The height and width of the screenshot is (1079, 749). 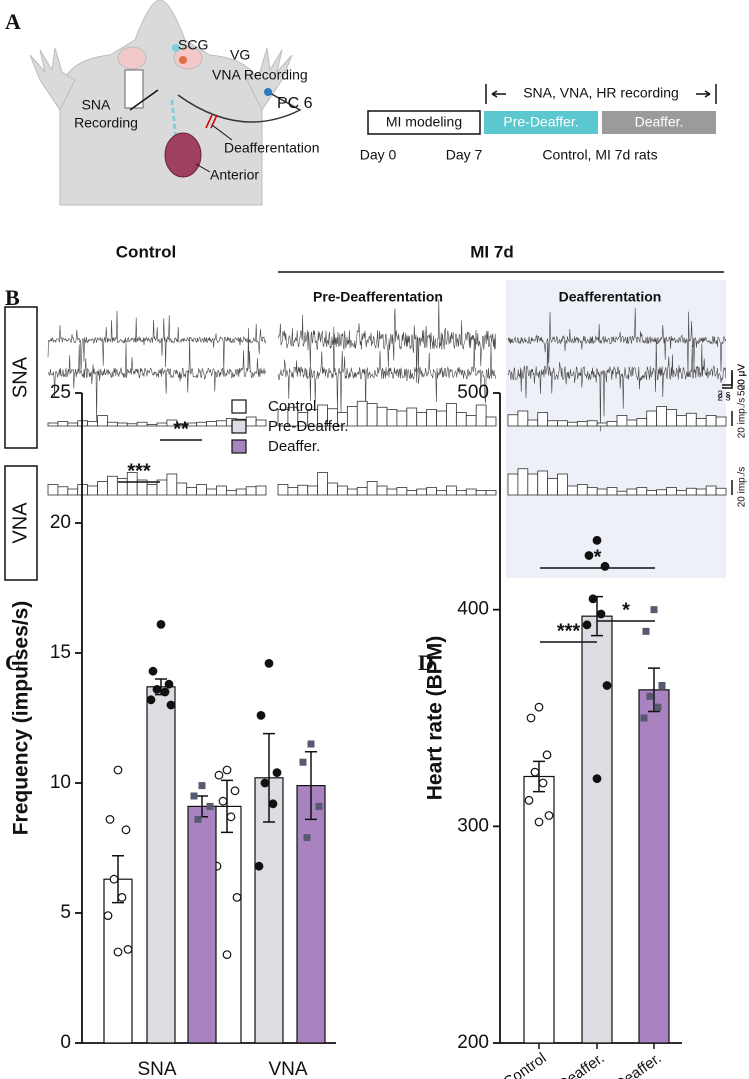 What do you see at coordinates (65, 912) in the screenshot?
I see `y-tick-label: 5` at bounding box center [65, 912].